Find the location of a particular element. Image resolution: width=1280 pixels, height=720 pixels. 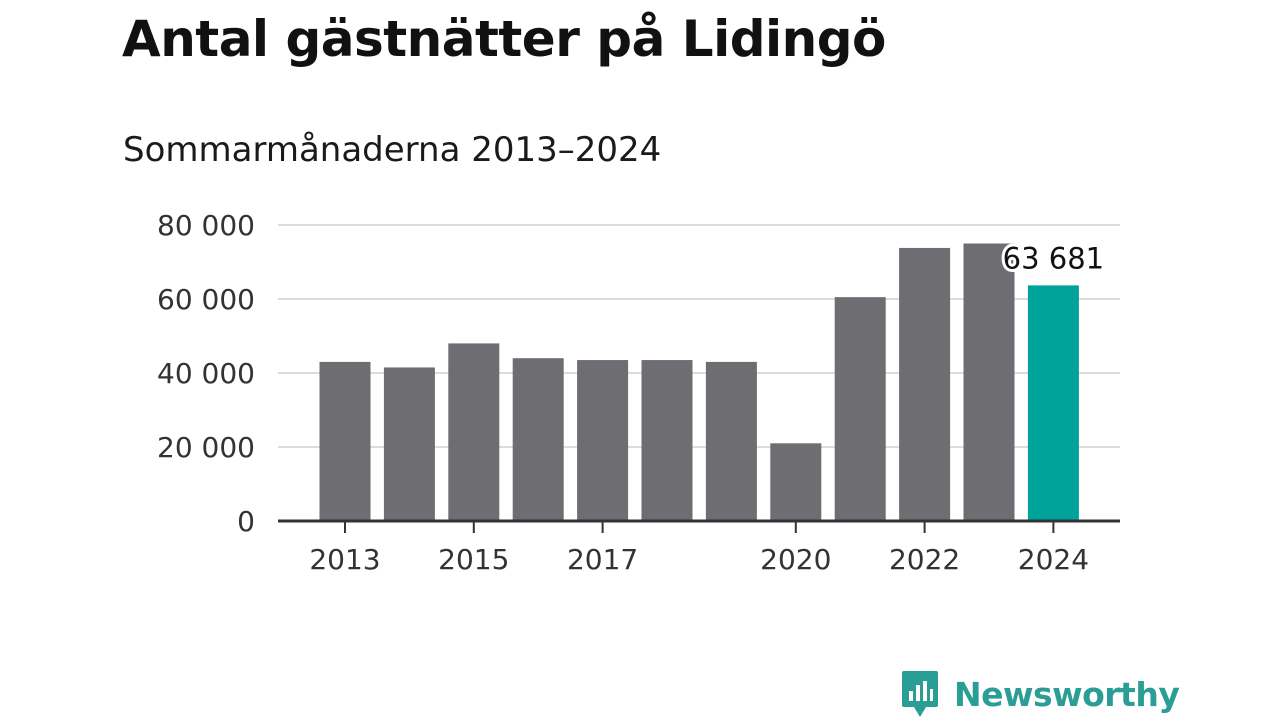

chart-title: Antal gästnätter på Lidingö is located at coordinates (504, 39).